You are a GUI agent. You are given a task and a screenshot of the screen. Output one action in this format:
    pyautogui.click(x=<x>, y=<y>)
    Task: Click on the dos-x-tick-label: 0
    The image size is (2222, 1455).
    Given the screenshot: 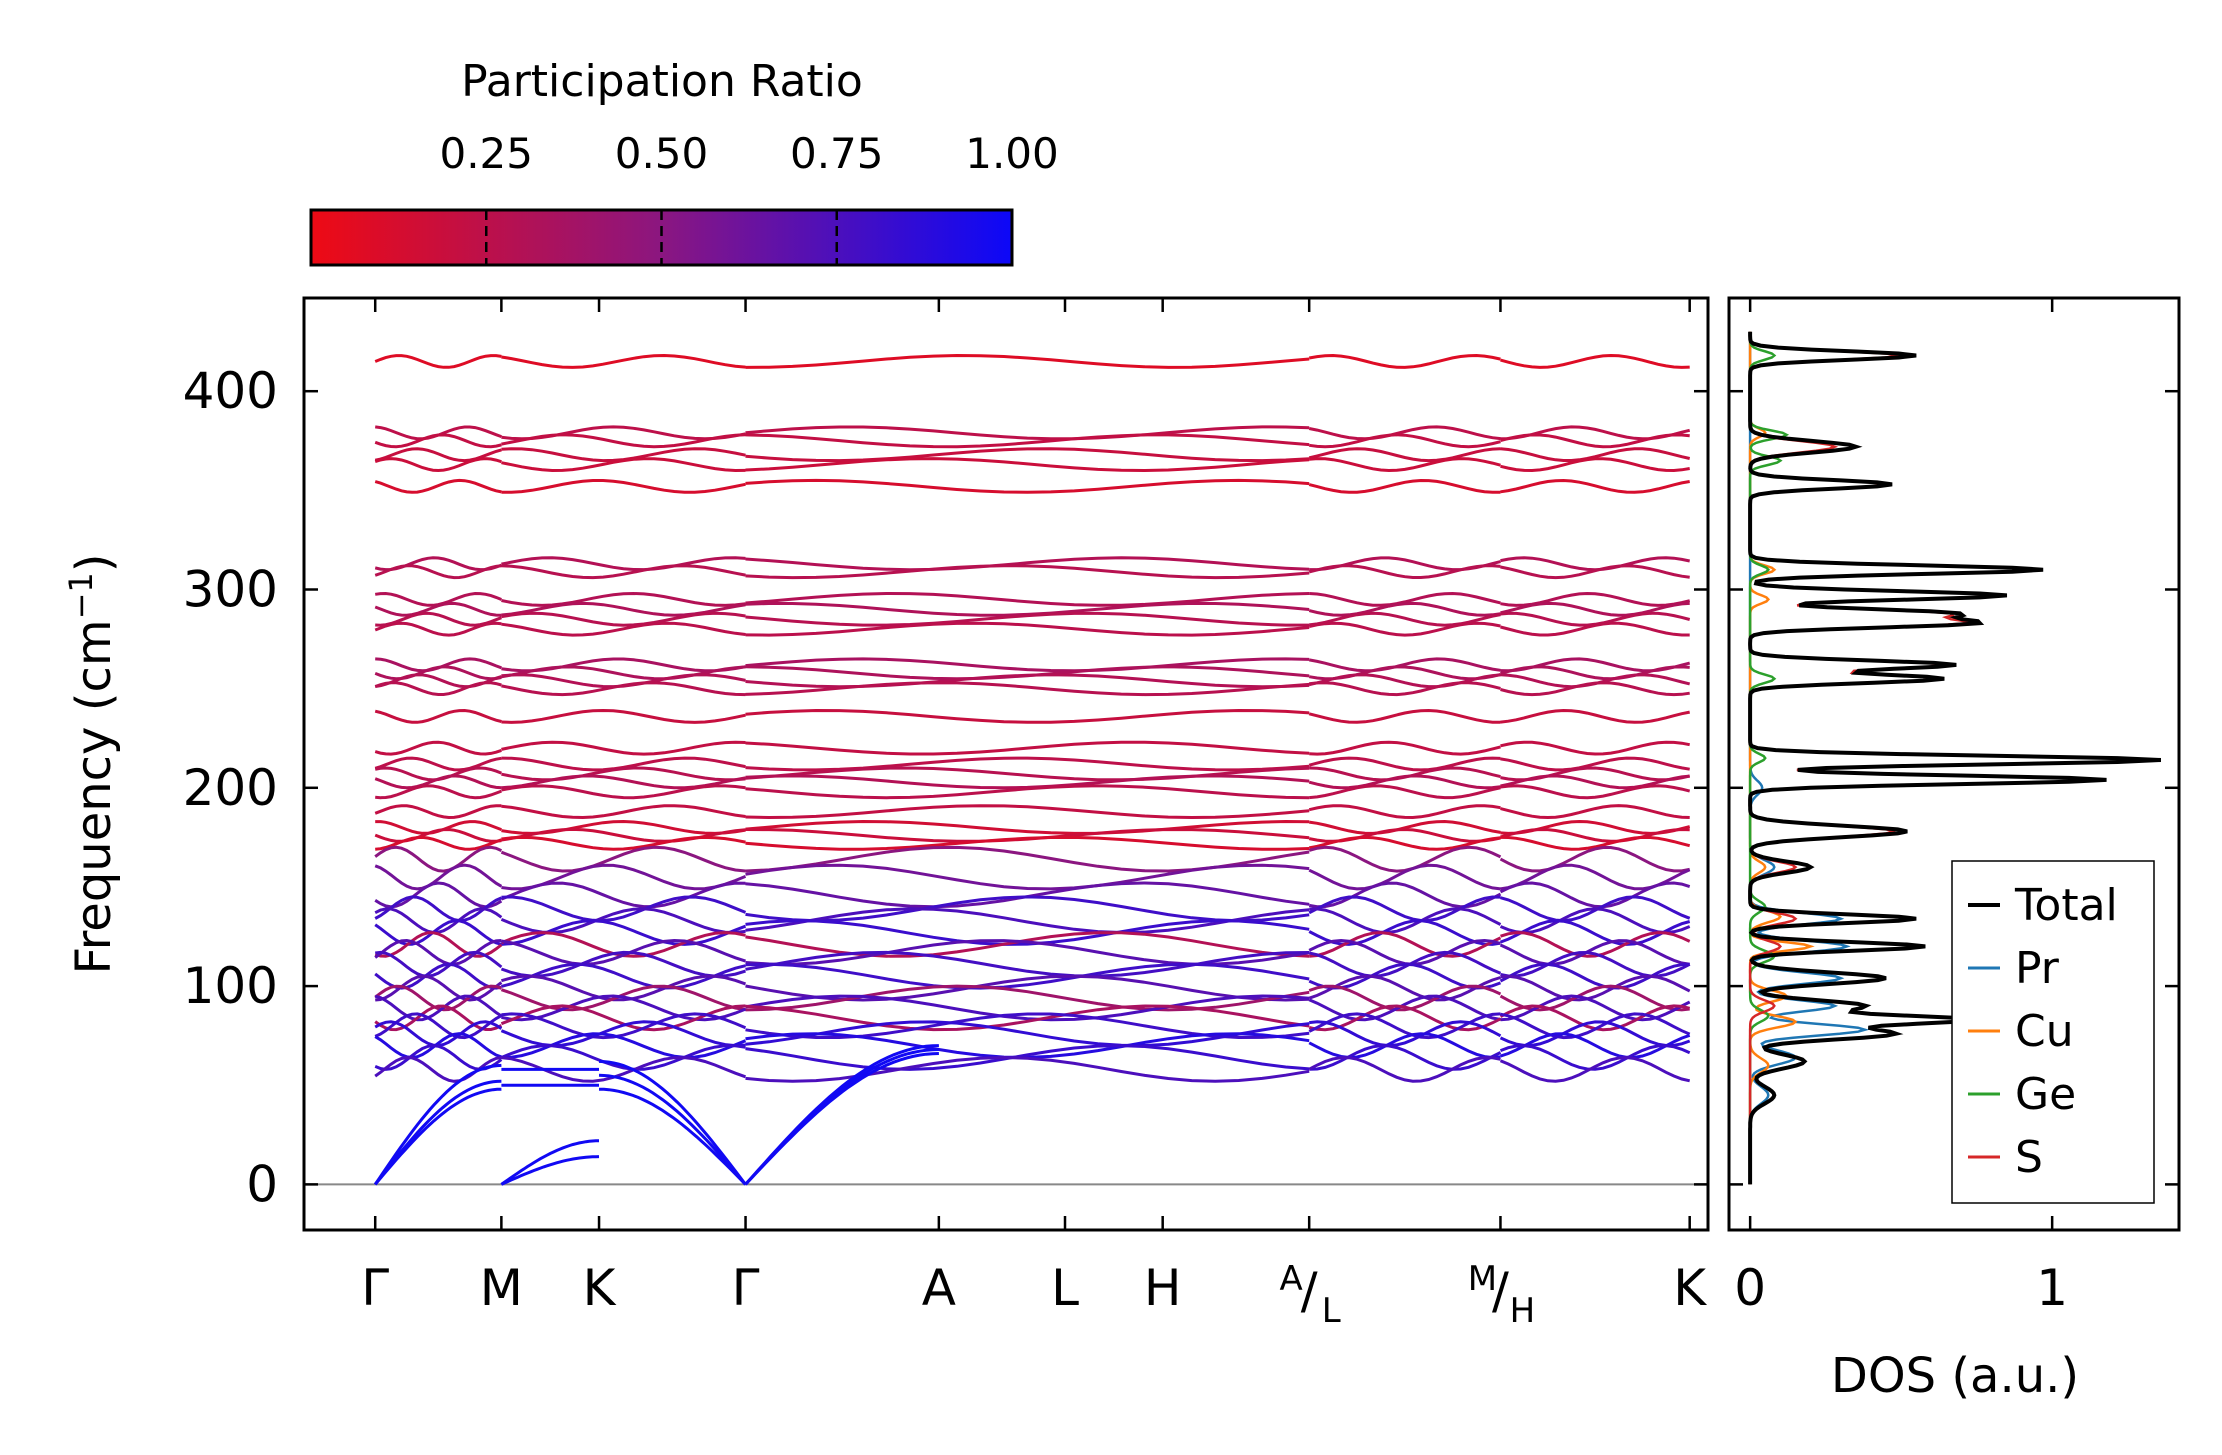 What is the action you would take?
    pyautogui.click(x=1750, y=1288)
    